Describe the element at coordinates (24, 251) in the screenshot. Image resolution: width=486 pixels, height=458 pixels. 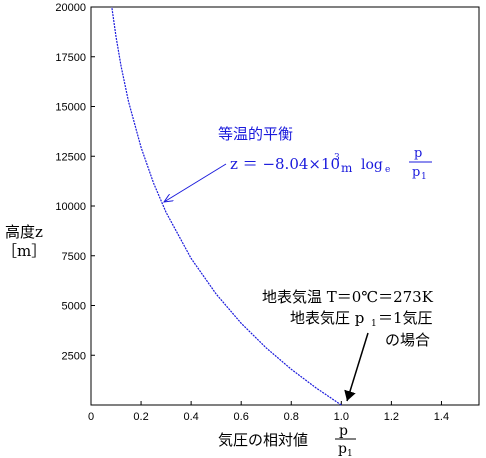
I see `y-axis-label-line2: ［m］` at that location.